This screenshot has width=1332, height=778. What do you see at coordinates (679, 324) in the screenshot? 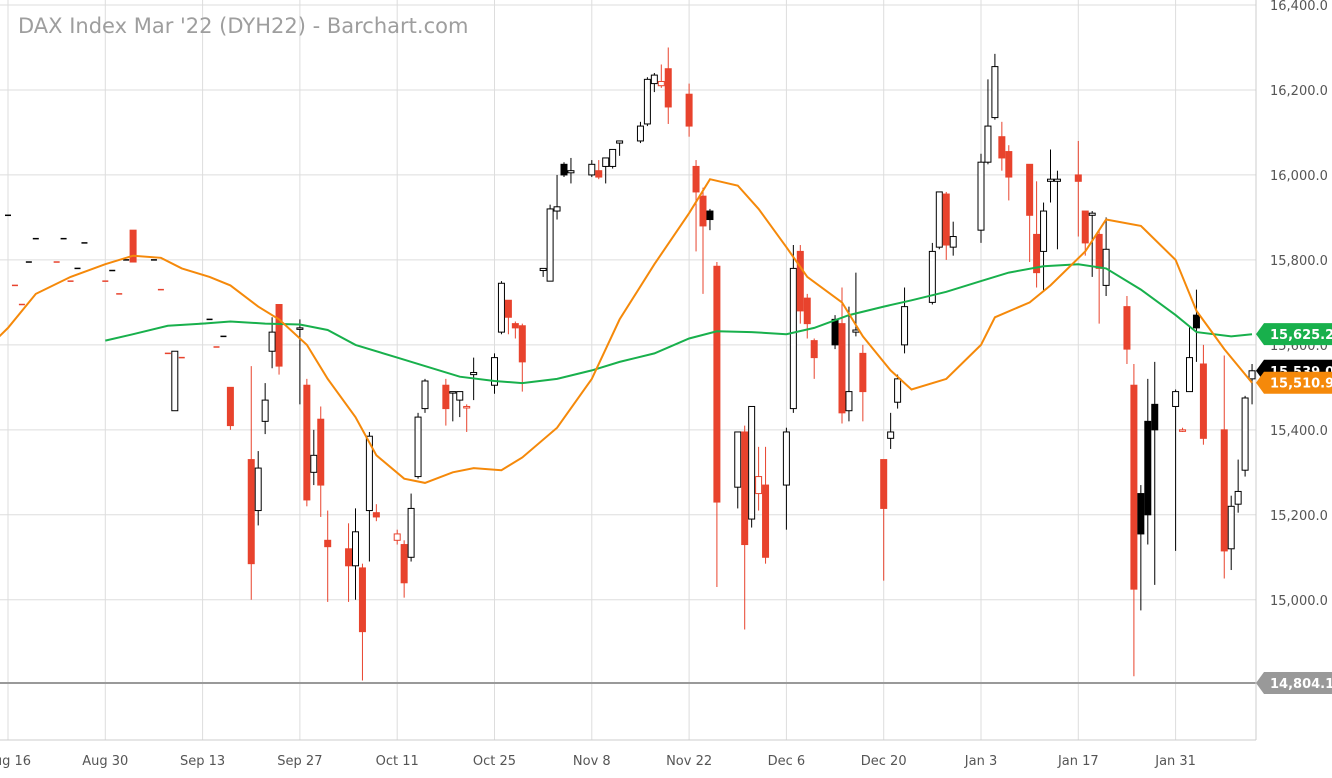
I see `ma-slow-line` at bounding box center [679, 324].